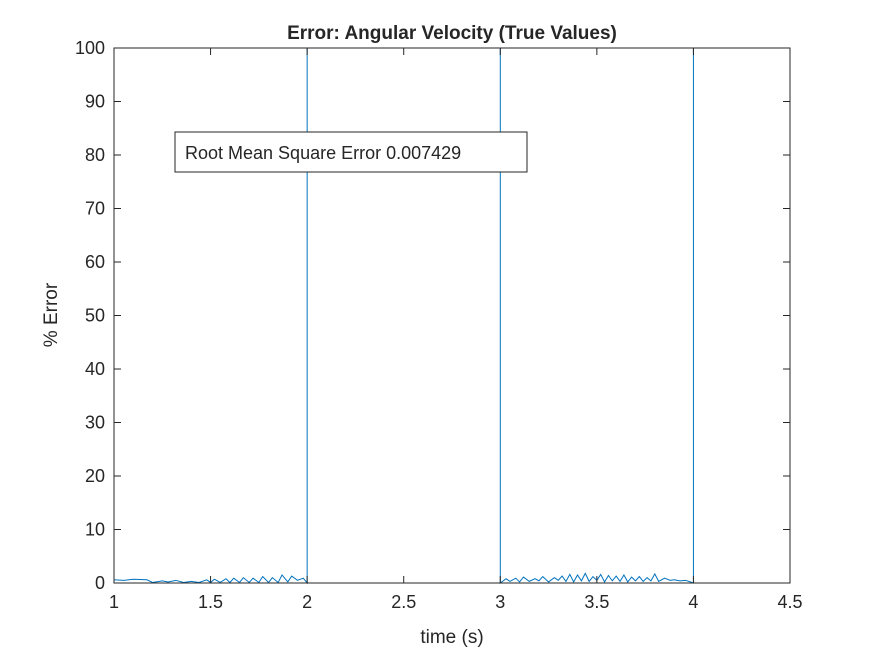  I want to click on y-tick-label: 10, so click(95, 530).